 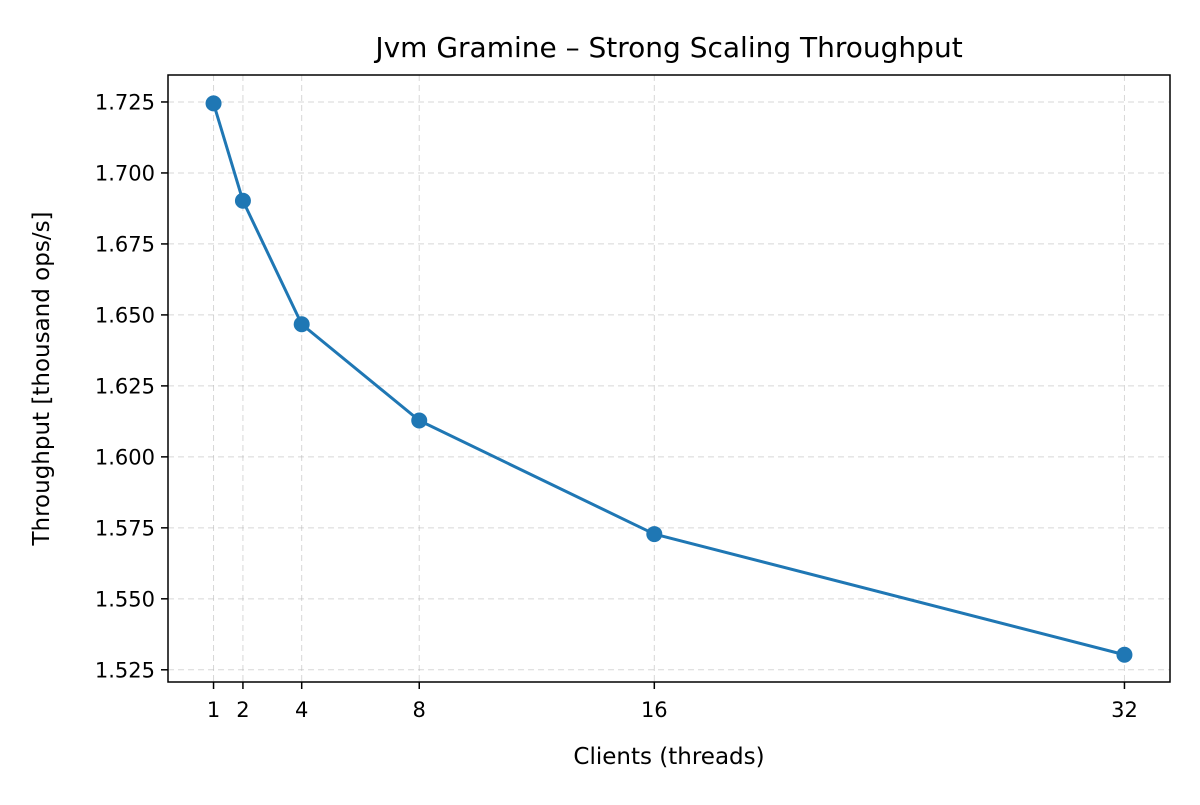 What do you see at coordinates (125, 244) in the screenshot?
I see `y-tick-label: 1.675` at bounding box center [125, 244].